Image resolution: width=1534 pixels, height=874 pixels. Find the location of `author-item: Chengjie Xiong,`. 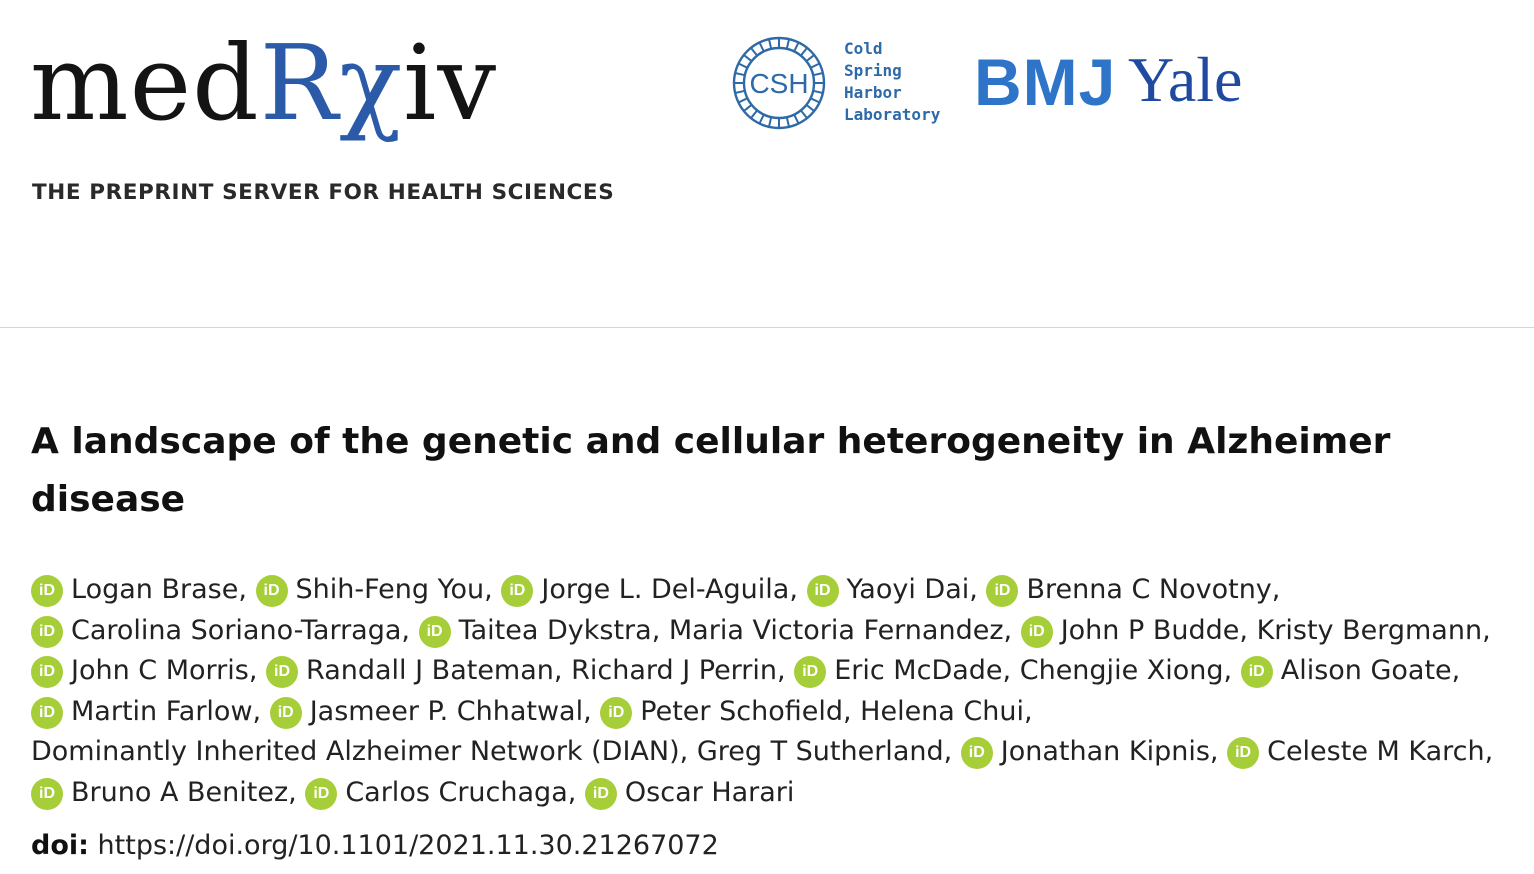

author-item: Chengjie Xiong, is located at coordinates (1126, 670).